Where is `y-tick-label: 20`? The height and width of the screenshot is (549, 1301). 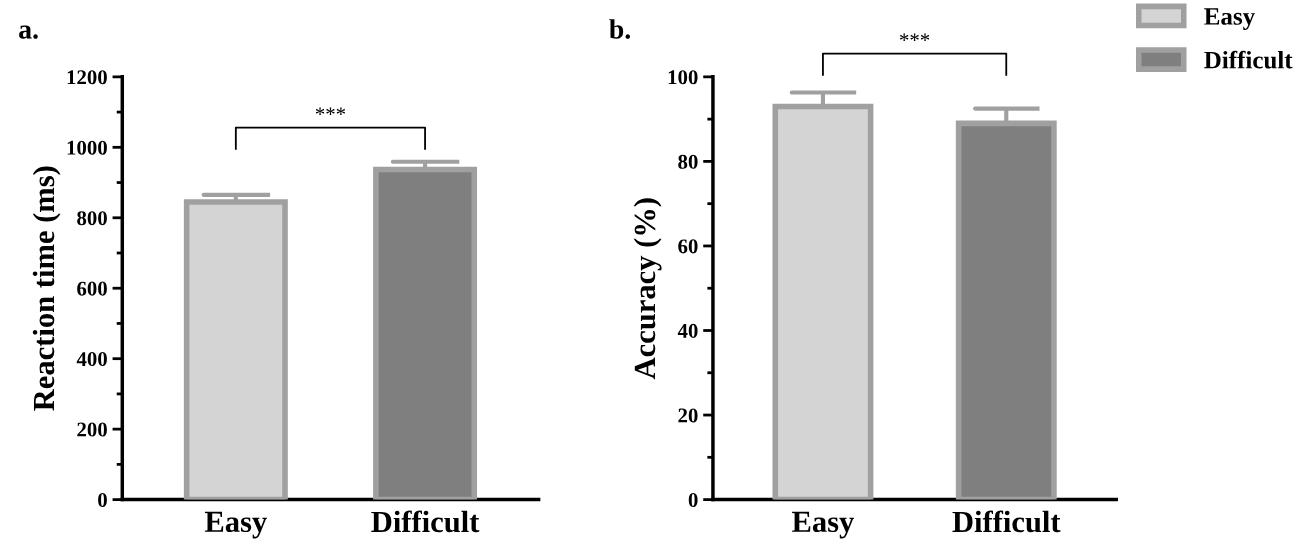
y-tick-label: 20 is located at coordinates (688, 415).